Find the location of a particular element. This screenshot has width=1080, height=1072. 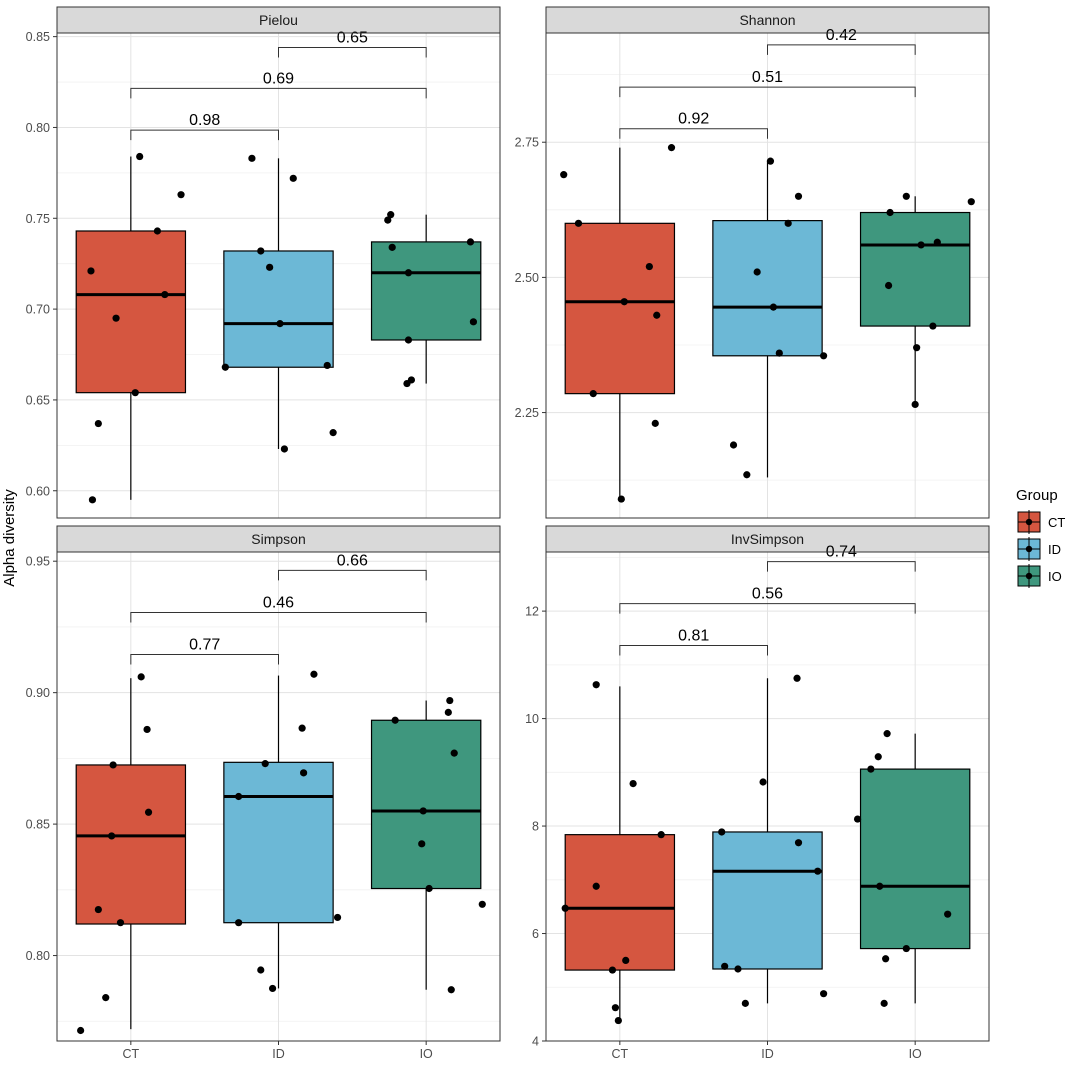

p-value-label: 0.56 is located at coordinates (767, 594).